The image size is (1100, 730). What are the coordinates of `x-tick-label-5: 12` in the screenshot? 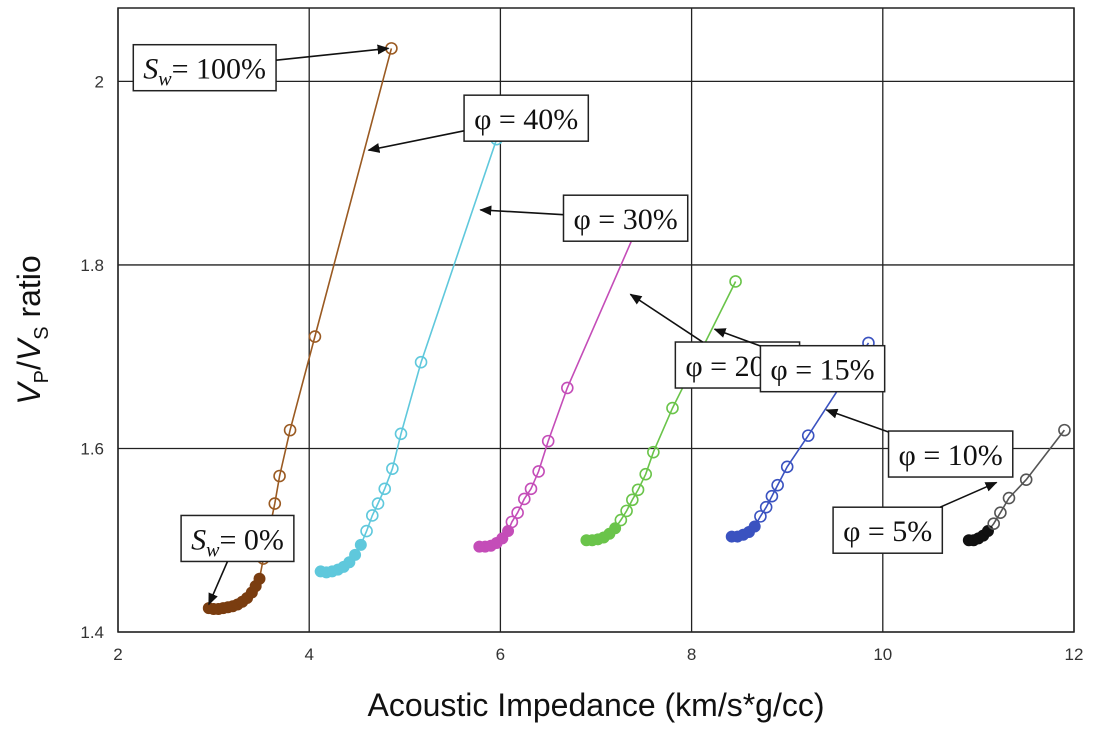 It's located at (1074, 654).